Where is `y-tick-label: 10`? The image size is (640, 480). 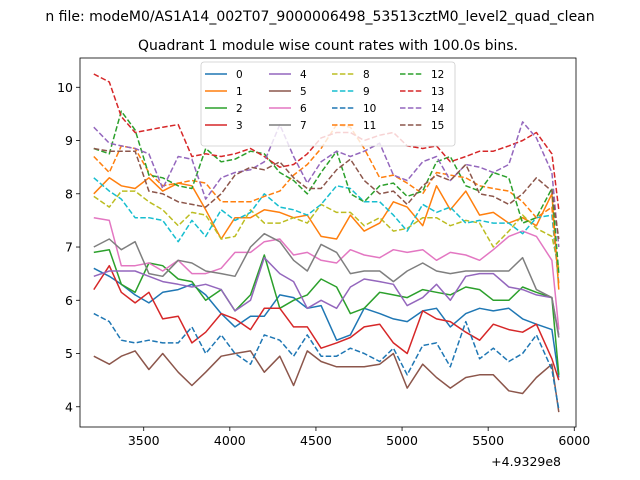
y-tick-label: 10 is located at coordinates (65, 87).